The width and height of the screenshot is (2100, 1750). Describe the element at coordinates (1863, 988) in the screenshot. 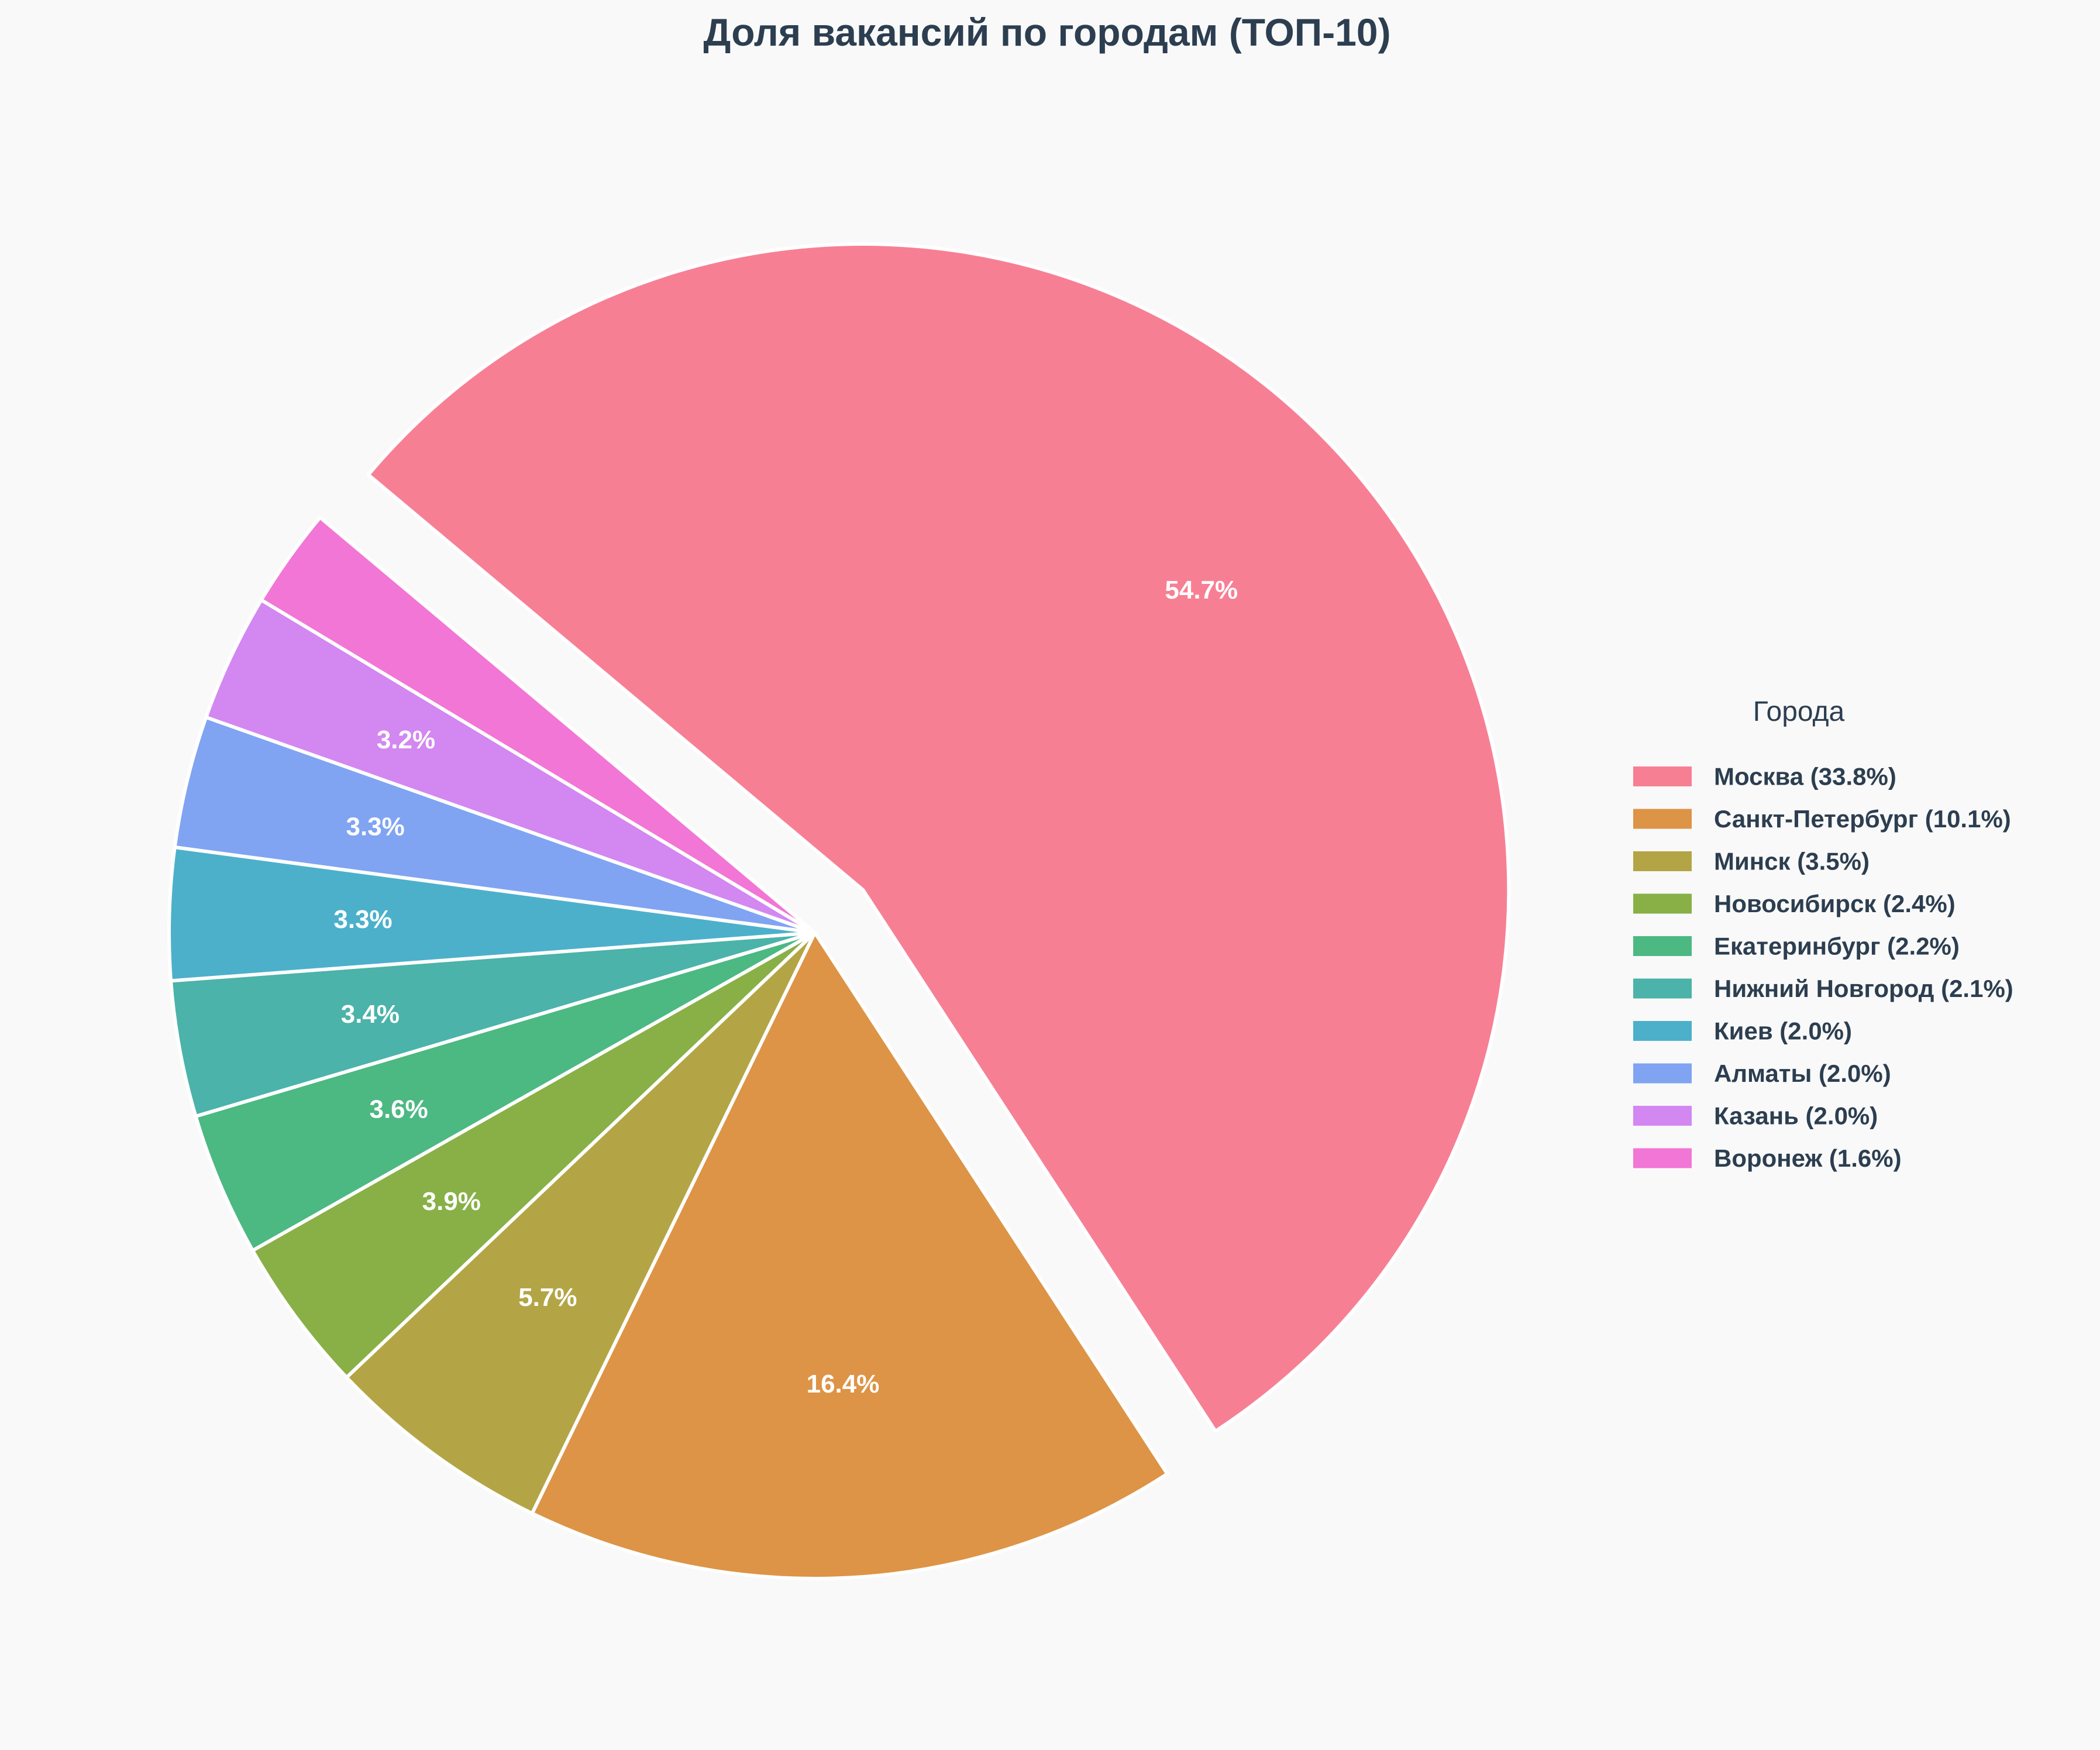

I see `legend-item-label: Нижний Новгород (2.1%)` at that location.